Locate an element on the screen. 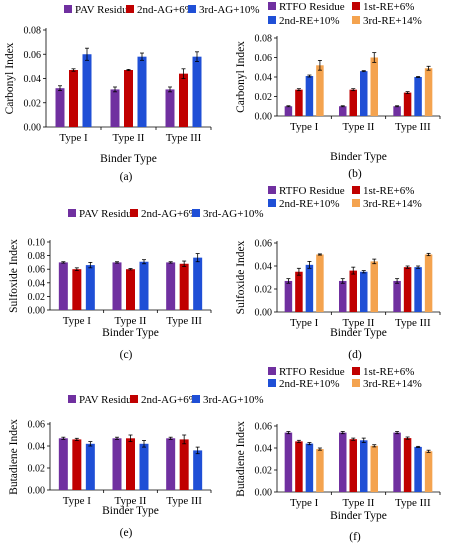 The width and height of the screenshot is (451, 550). bar-2nd-re-10--type-i is located at coordinates (309, 467).